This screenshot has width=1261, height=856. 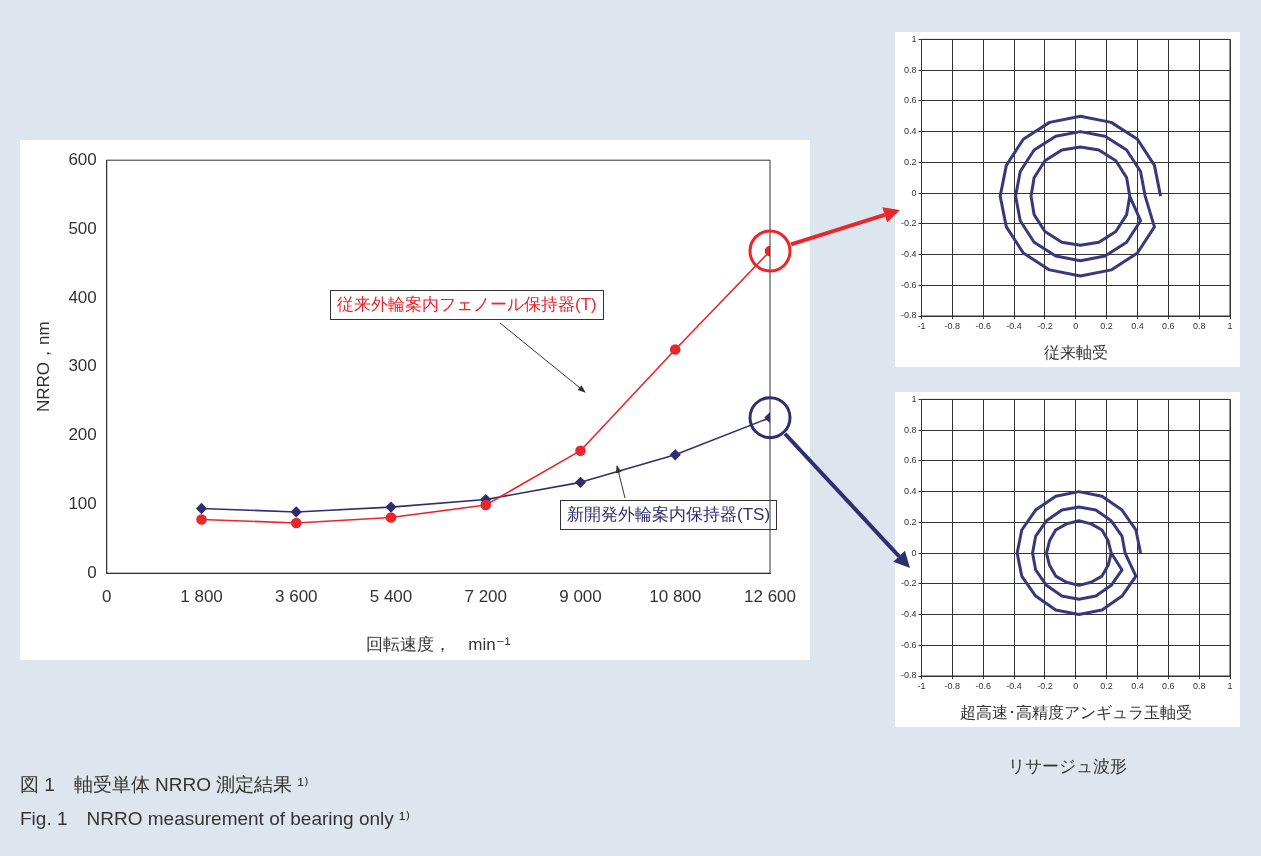 What do you see at coordinates (296, 597) in the screenshot?
I see `x-tick-label: 3 600` at bounding box center [296, 597].